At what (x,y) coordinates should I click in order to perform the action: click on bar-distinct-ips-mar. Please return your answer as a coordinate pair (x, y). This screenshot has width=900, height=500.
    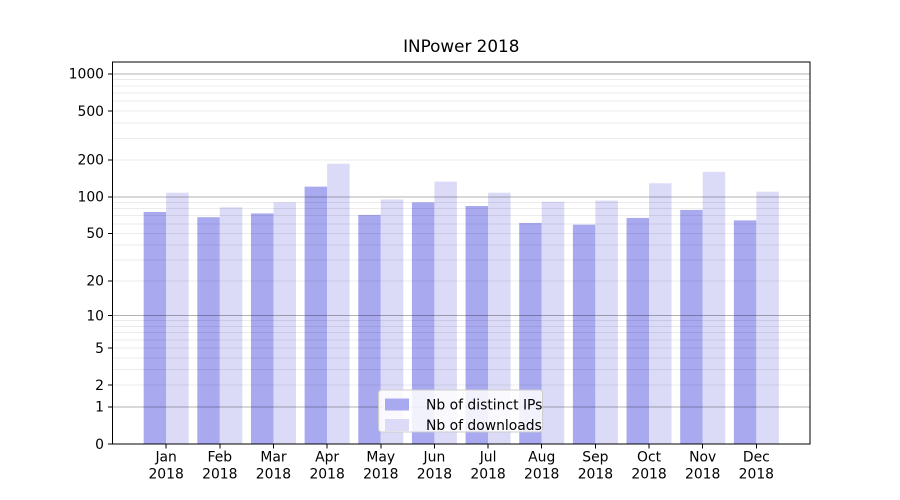
    Looking at the image, I should click on (262, 328).